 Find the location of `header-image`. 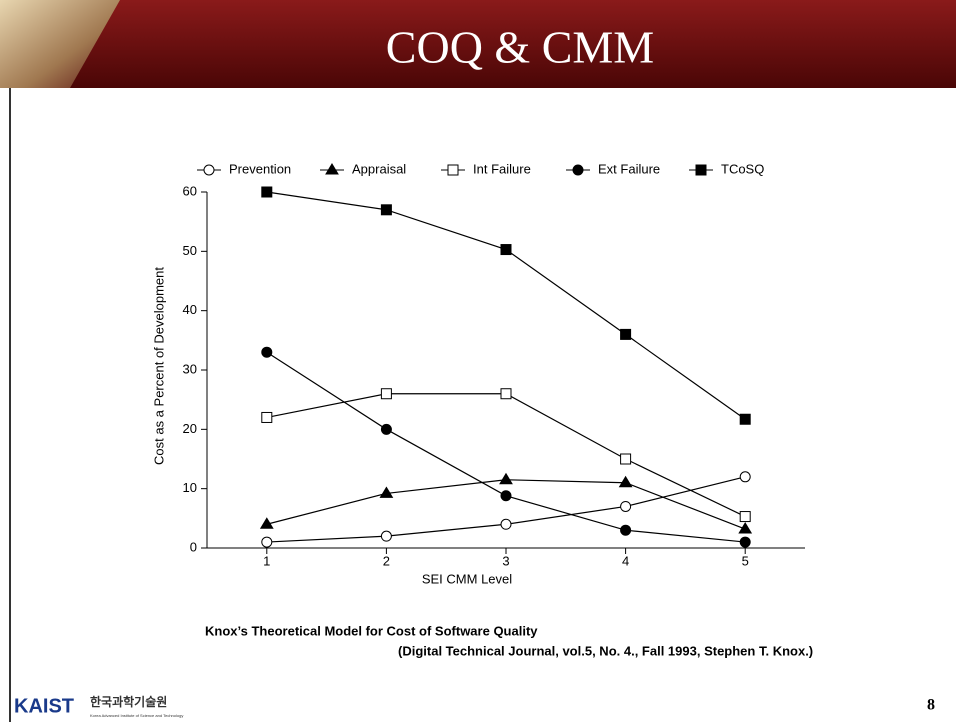

header-image is located at coordinates (60, 44).